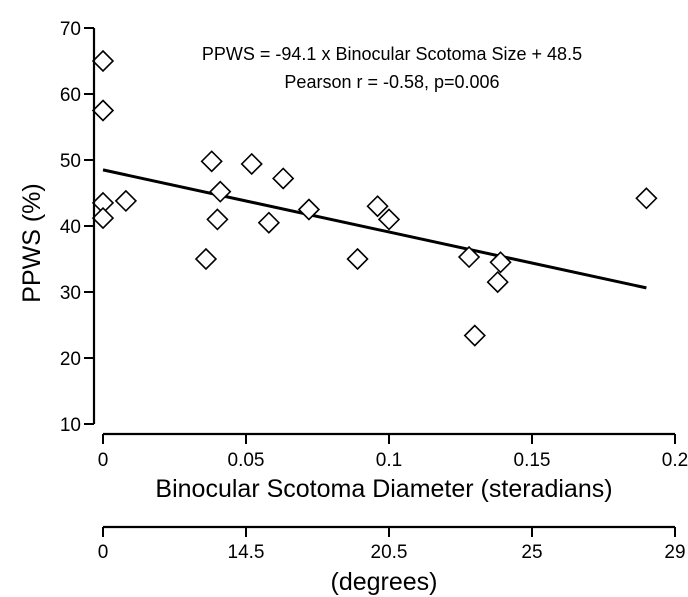 Image resolution: width=688 pixels, height=597 pixels. I want to click on y-tick-label: 10, so click(70, 425).